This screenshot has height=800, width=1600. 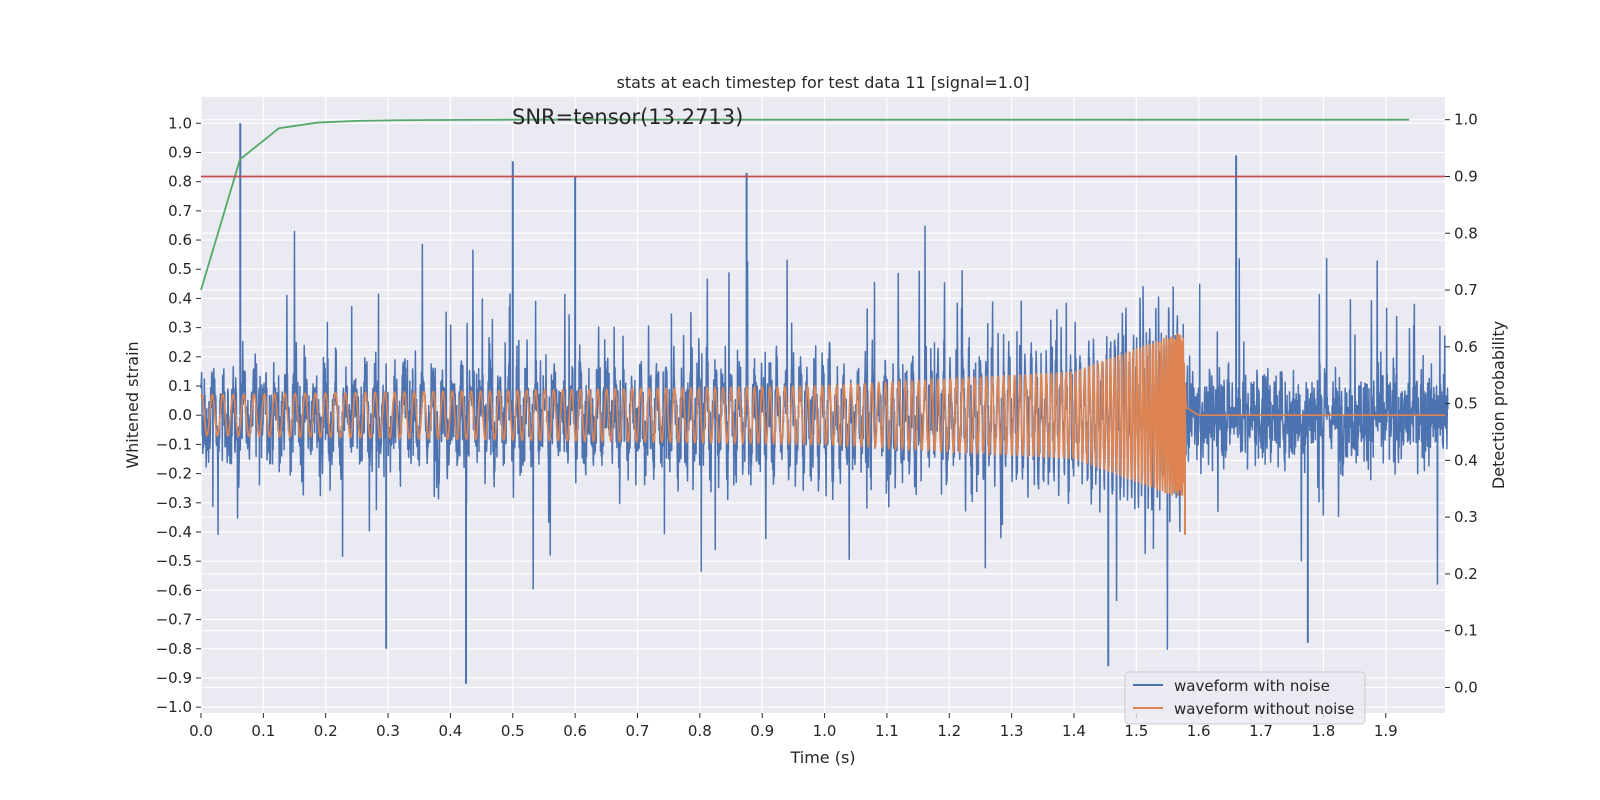 I want to click on y-tick-label-right: 0.1, so click(x=1466, y=631).